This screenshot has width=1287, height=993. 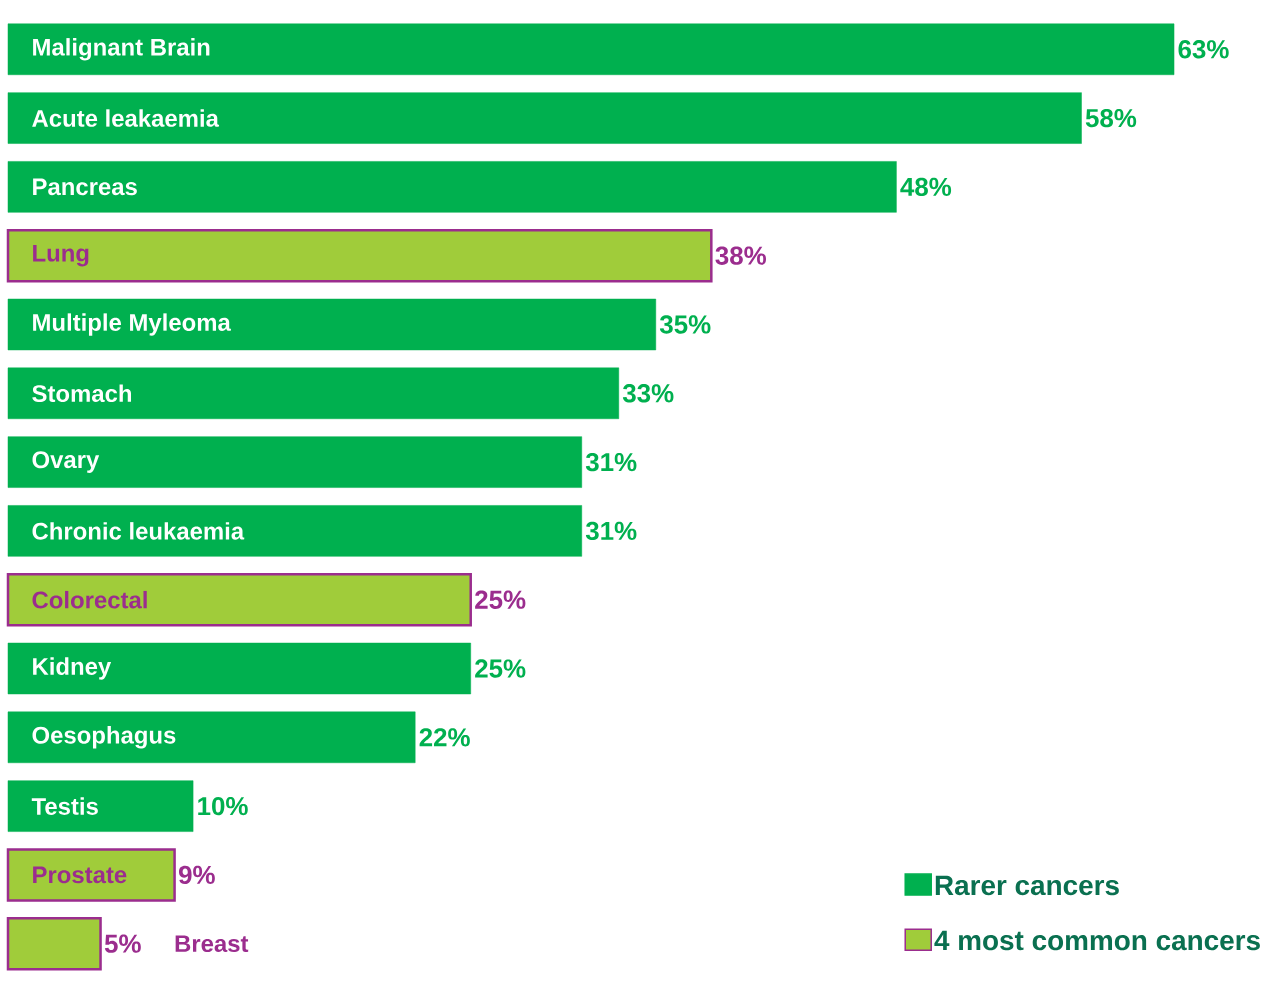 What do you see at coordinates (132, 324) in the screenshot?
I see `y-tick-label: Multiple Myleoma` at bounding box center [132, 324].